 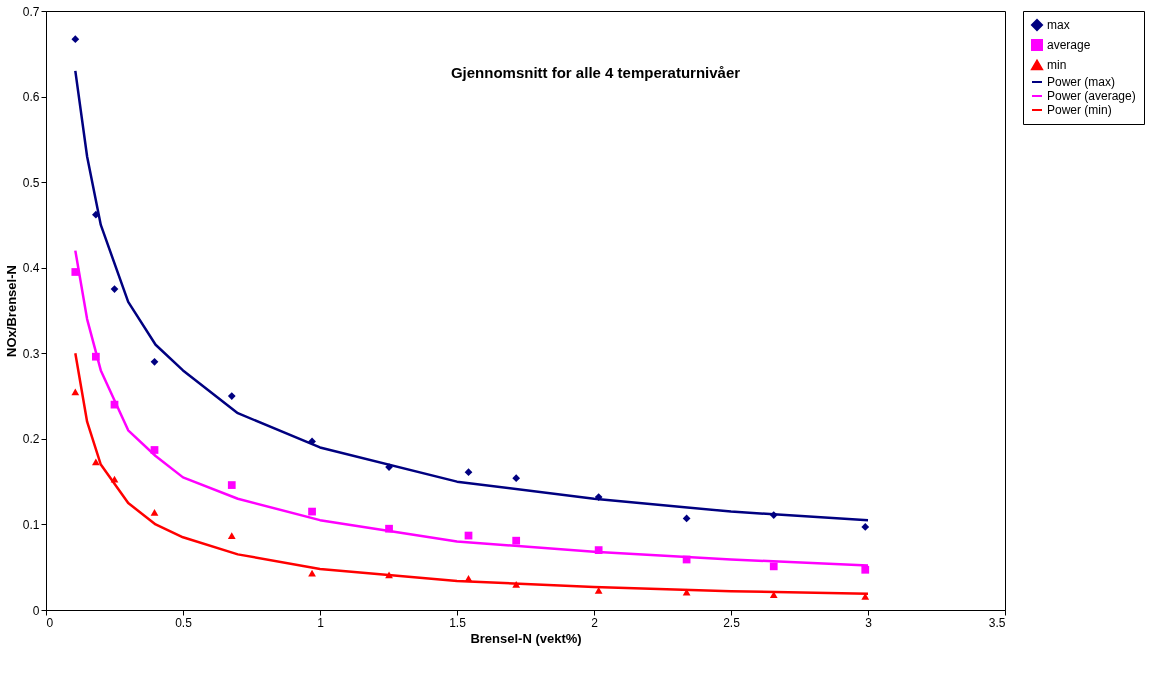 I want to click on x-tick-label: 1.5, so click(x=458, y=622).